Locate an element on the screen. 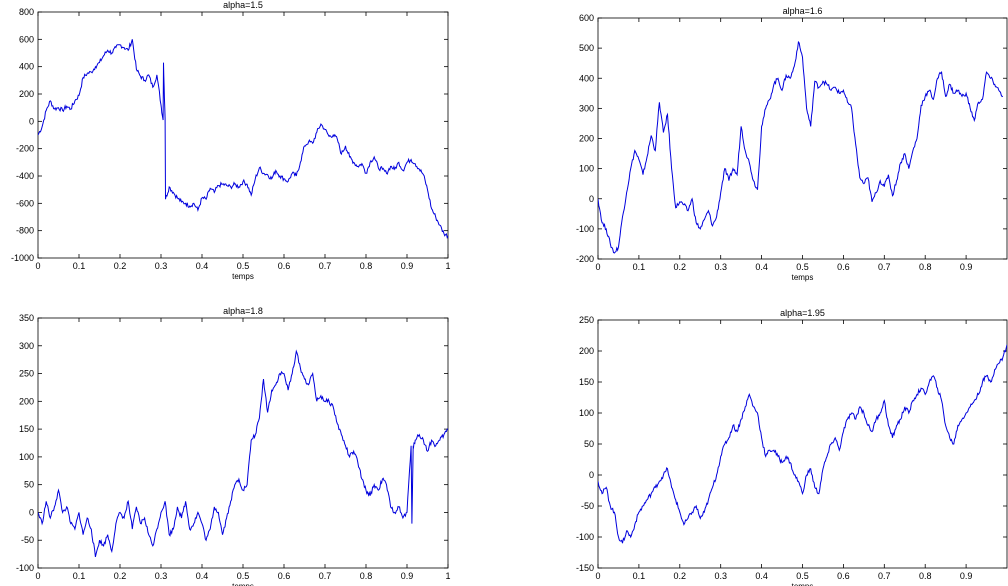 The image size is (1008, 586). y-tick-label: -600 is located at coordinates (25, 203).